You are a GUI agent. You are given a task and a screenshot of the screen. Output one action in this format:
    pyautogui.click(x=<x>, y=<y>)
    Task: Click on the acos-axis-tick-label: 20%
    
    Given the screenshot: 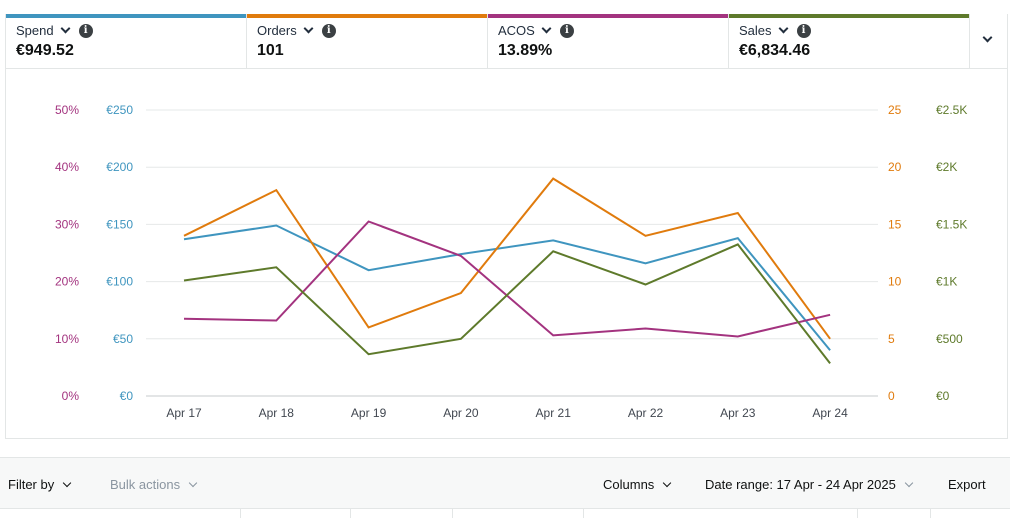 What is the action you would take?
    pyautogui.click(x=67, y=282)
    